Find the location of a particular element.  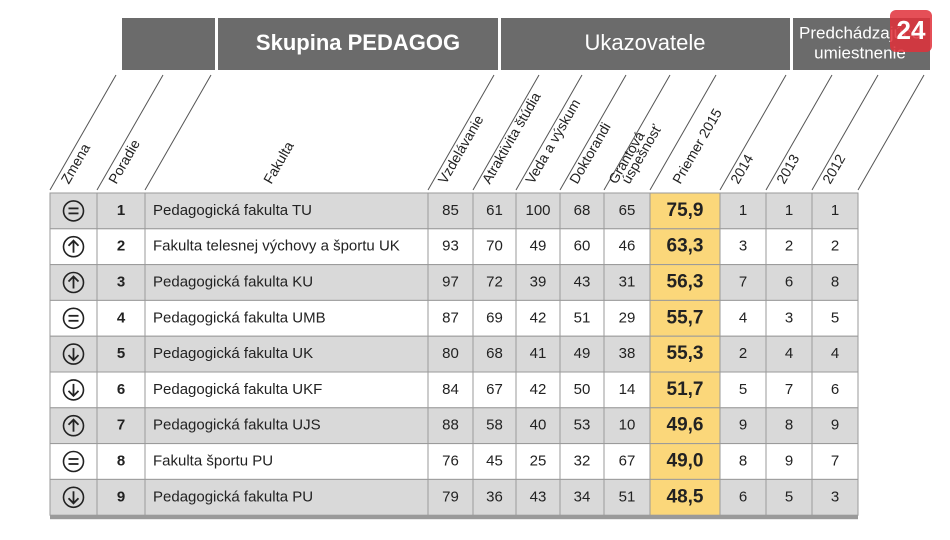

column-header: Poradie is located at coordinates (124, 161).